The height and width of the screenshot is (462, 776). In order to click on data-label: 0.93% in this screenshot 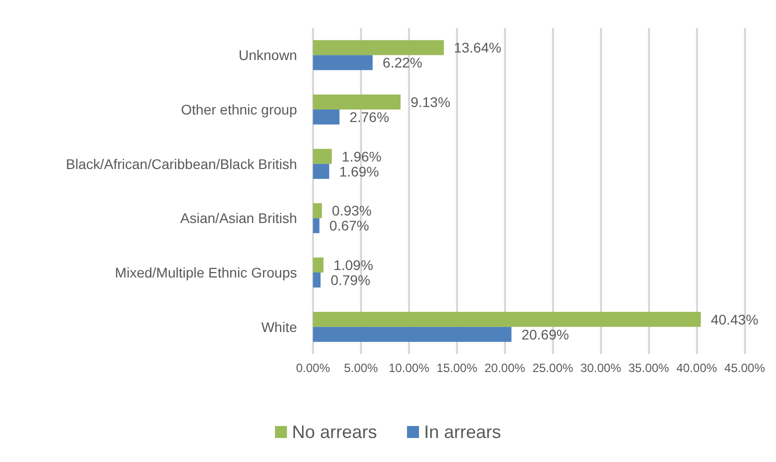, I will do `click(352, 210)`.